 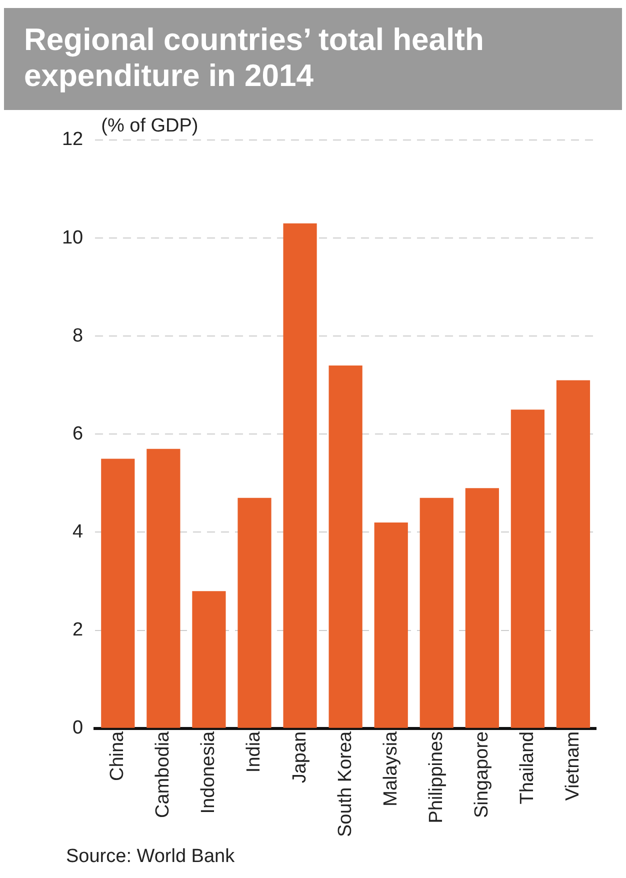 I want to click on x-tick-label: South Korea, so click(x=345, y=784).